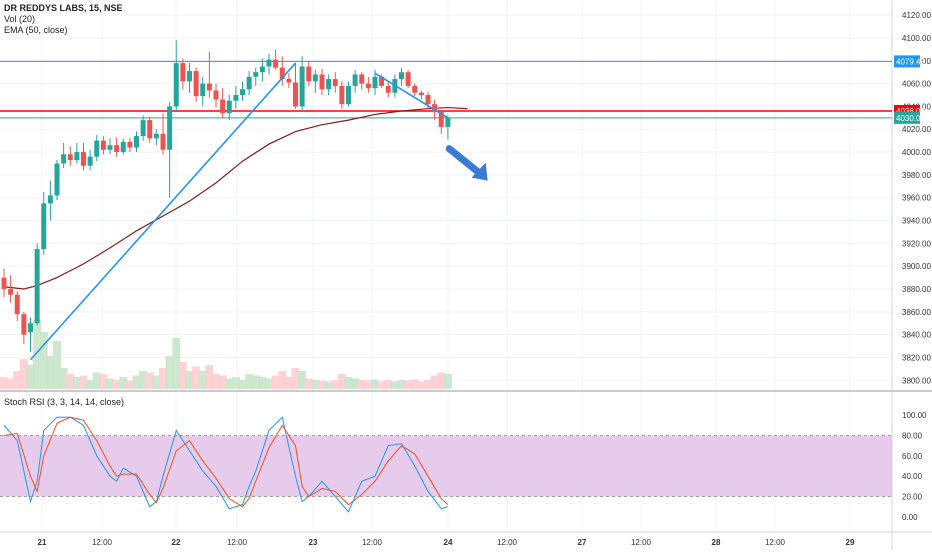 The image size is (932, 555). Describe the element at coordinates (910, 517) in the screenshot. I see `stoch-axis-label: 0.00` at that location.